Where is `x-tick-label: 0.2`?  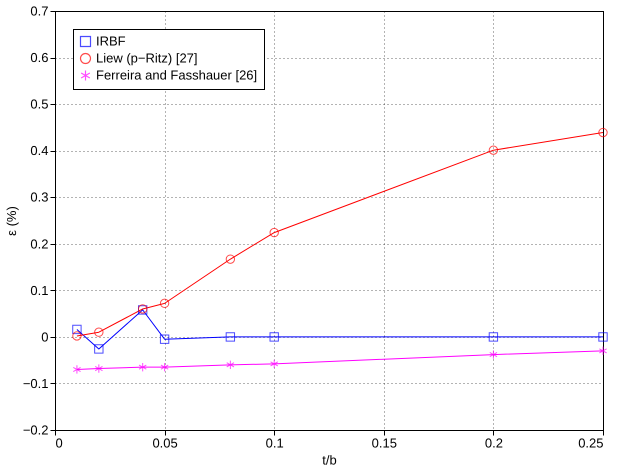 x-tick-label: 0.2 is located at coordinates (493, 443).